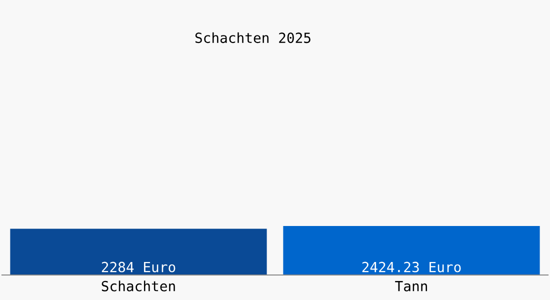 The height and width of the screenshot is (300, 550). Describe the element at coordinates (411, 286) in the screenshot. I see `x-tick-label: Tann` at that location.